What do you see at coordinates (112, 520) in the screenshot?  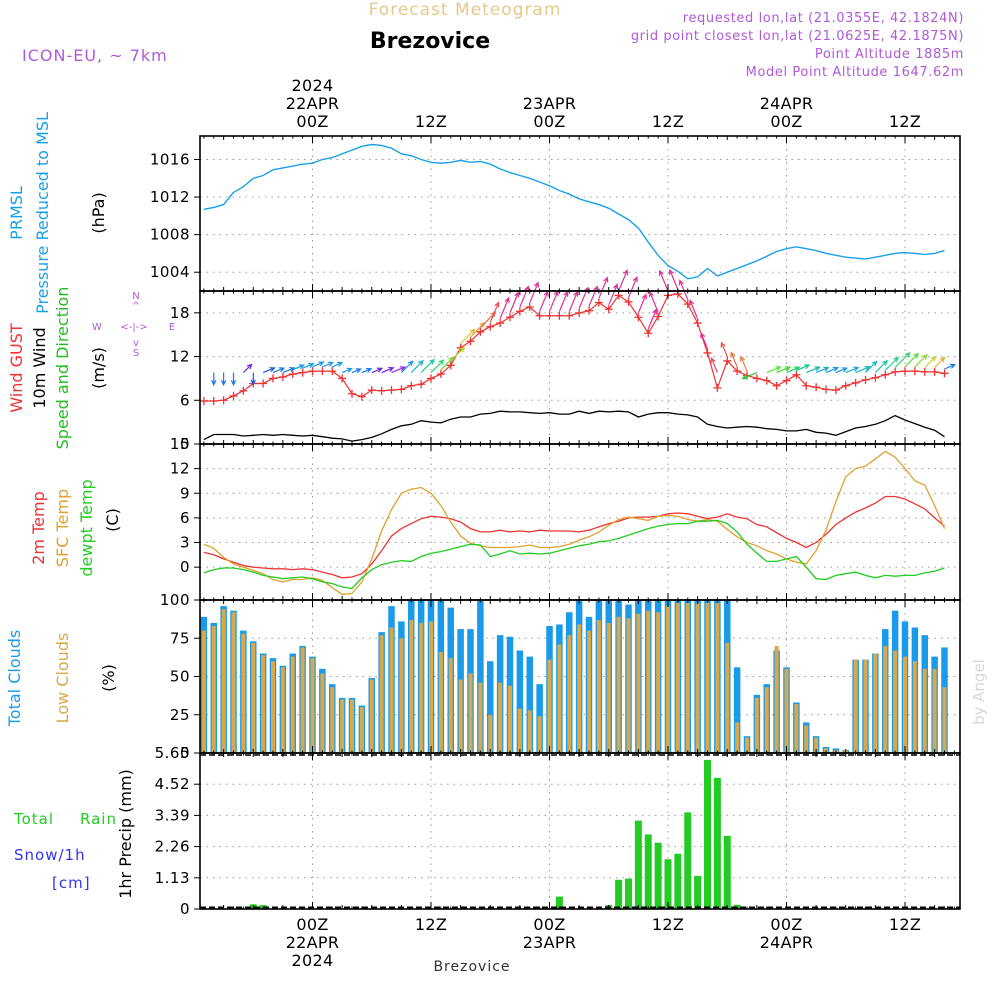 I see `temp-unit: (C)` at bounding box center [112, 520].